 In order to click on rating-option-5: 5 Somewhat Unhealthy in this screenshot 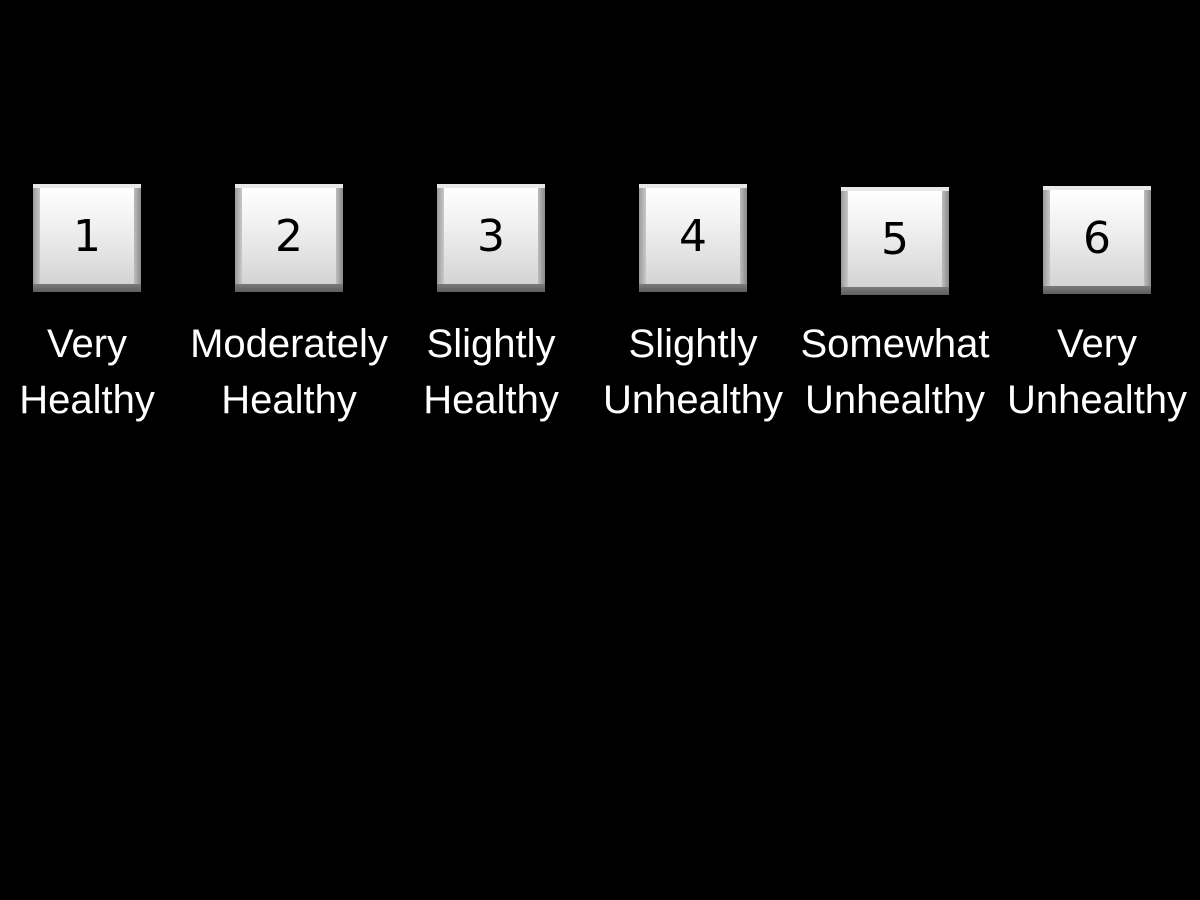, I will do `click(895, 220)`.